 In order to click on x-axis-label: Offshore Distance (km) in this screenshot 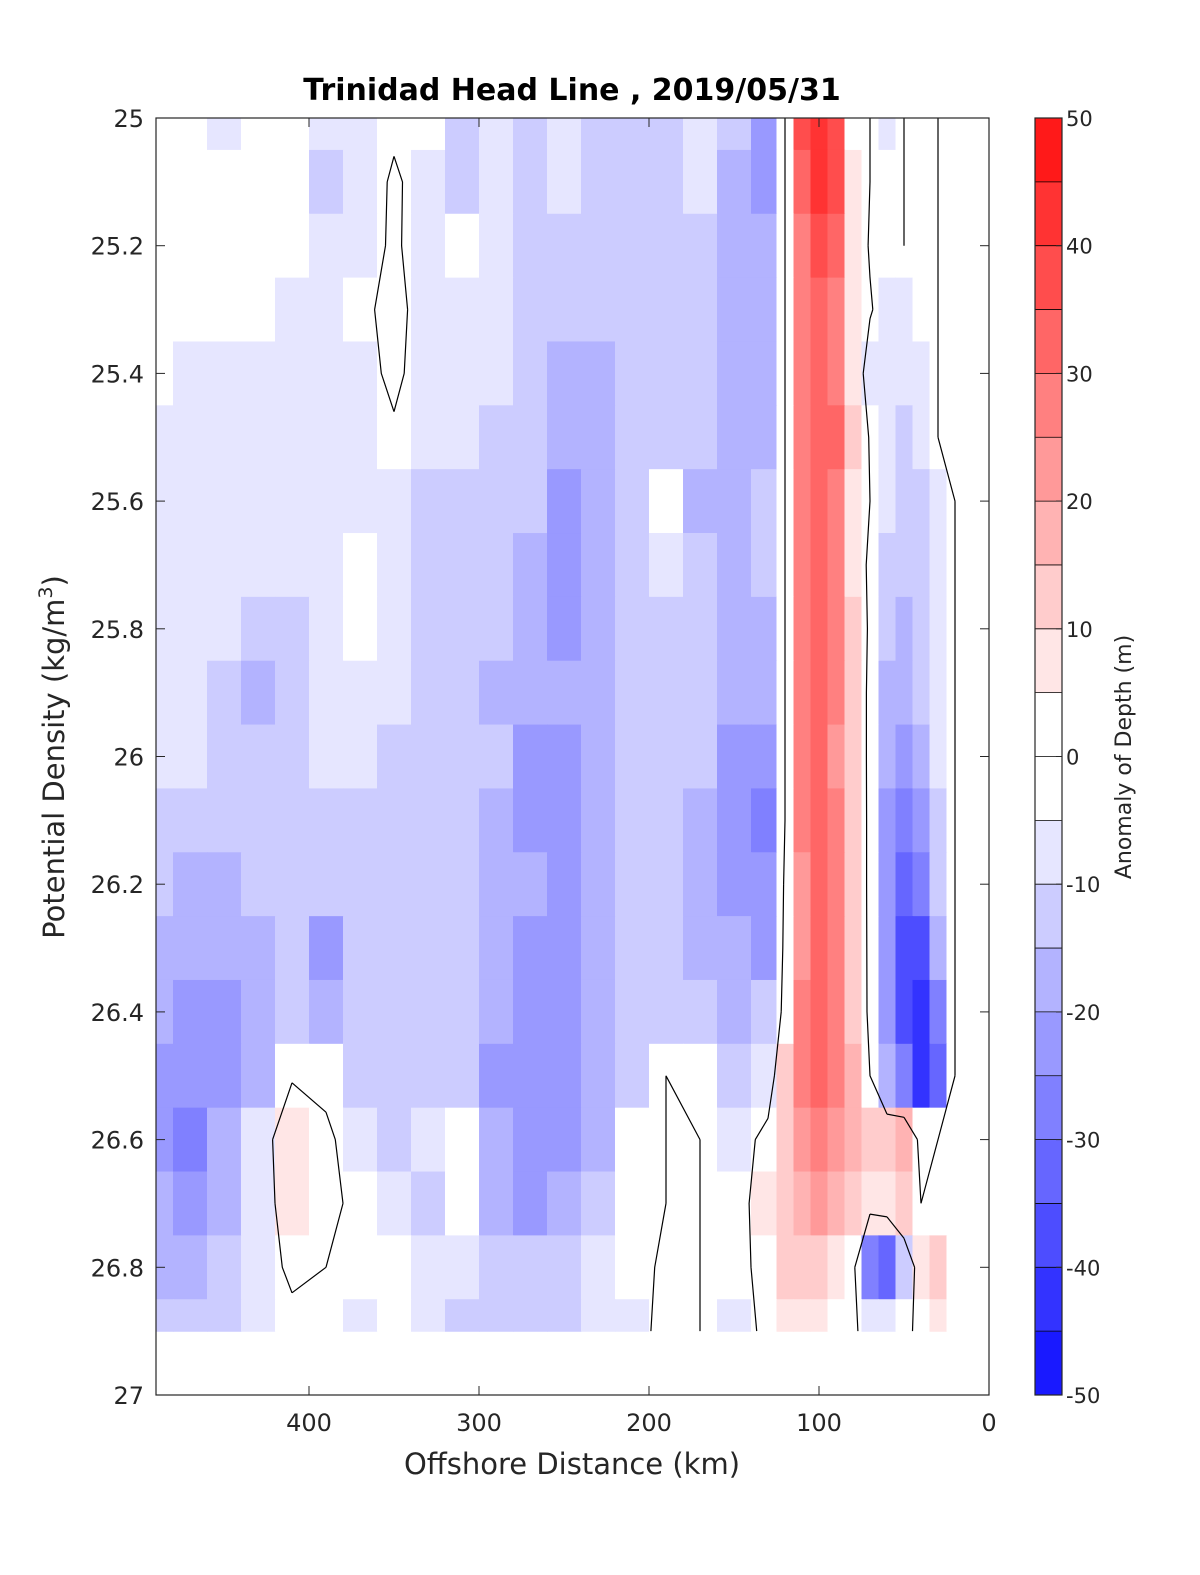, I will do `click(572, 1464)`.